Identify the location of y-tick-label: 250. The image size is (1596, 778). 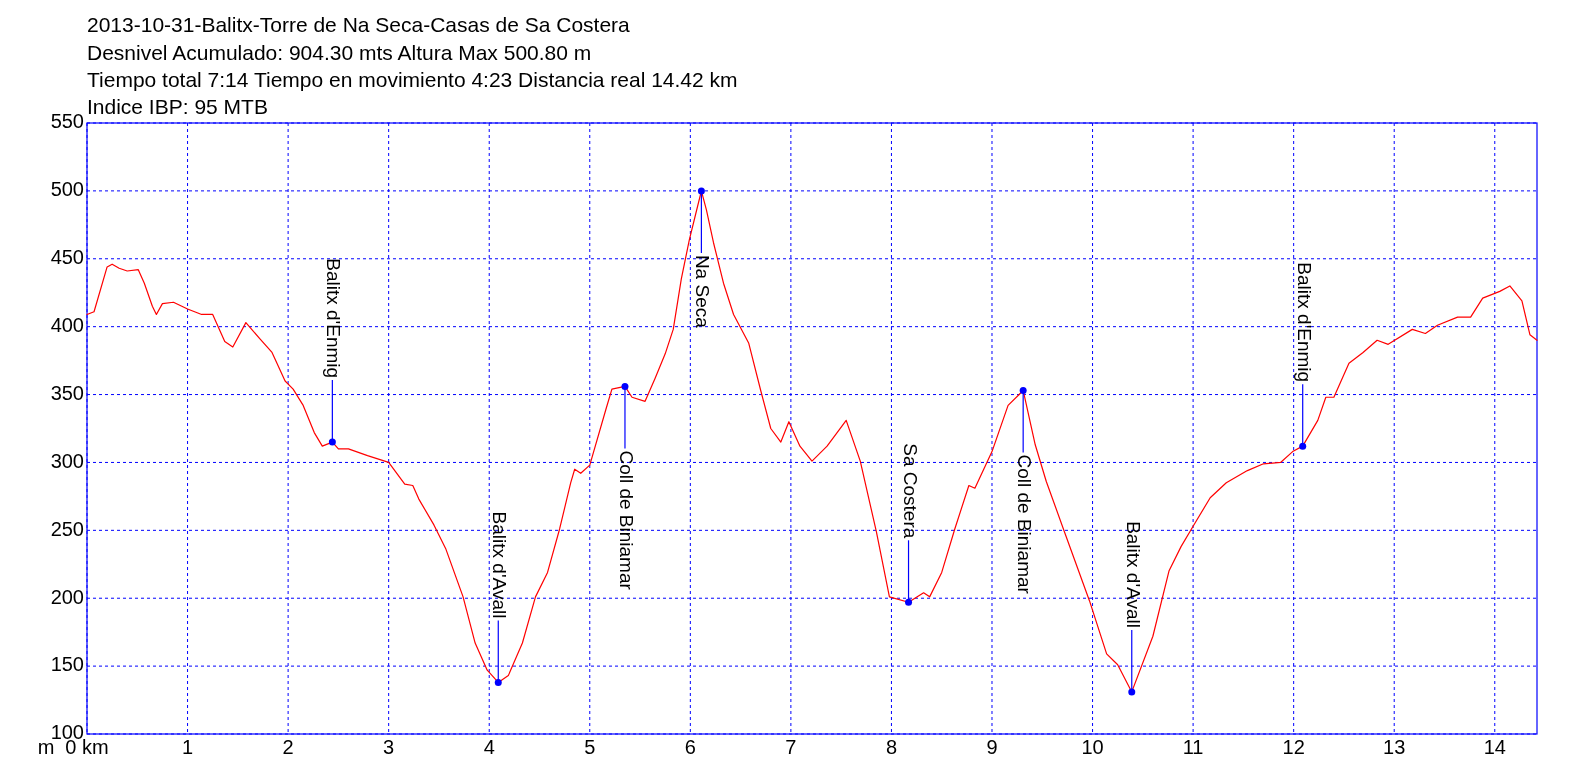
(67, 528).